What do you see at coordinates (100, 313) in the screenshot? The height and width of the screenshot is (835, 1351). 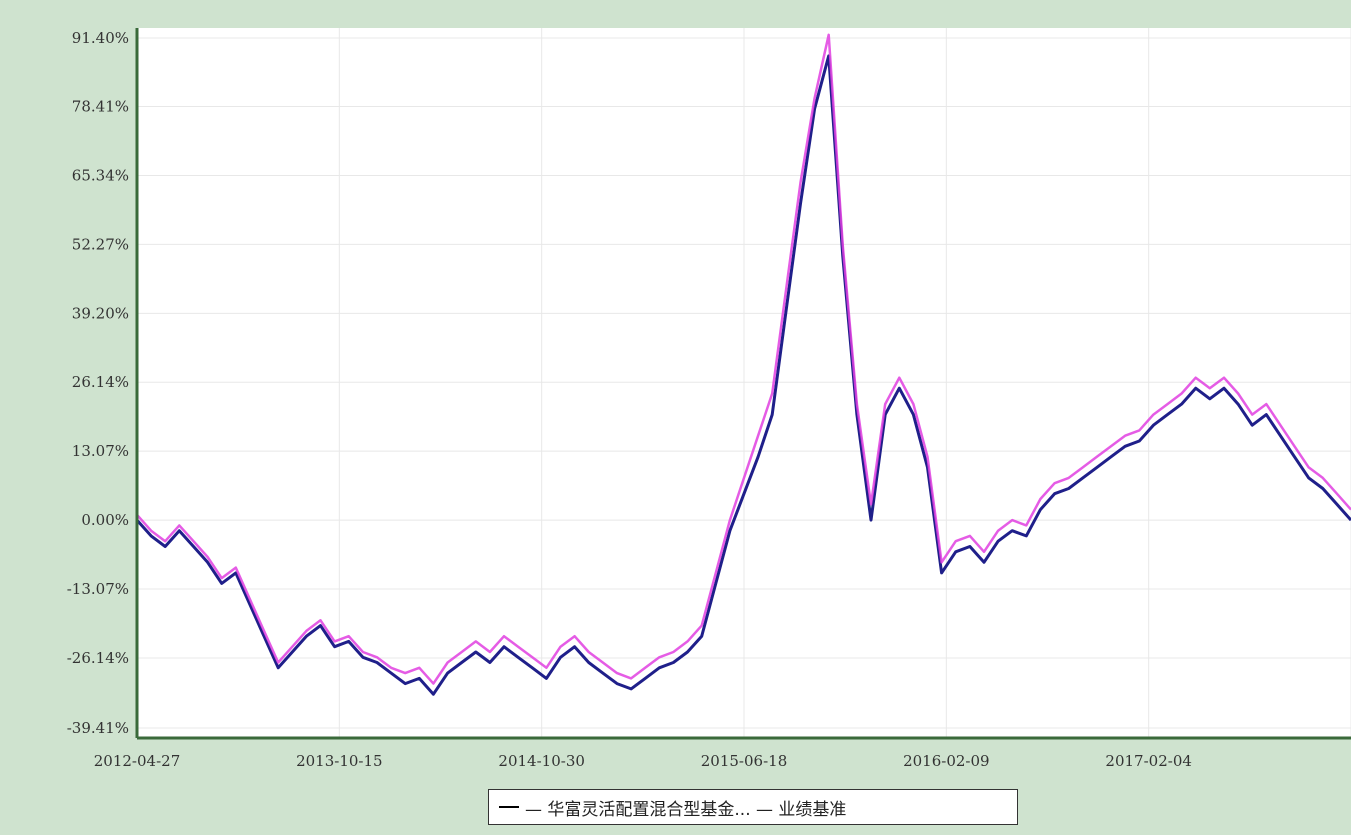 I see `y-tick-label: 39.20%` at bounding box center [100, 313].